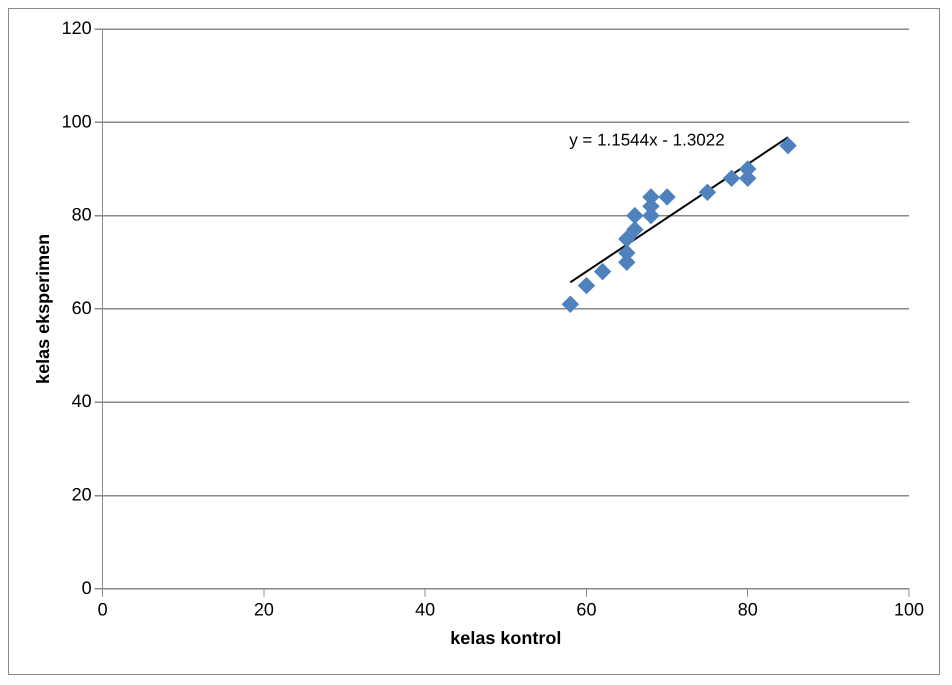 The width and height of the screenshot is (952, 685). What do you see at coordinates (87, 588) in the screenshot?
I see `y-tick-label: 0` at bounding box center [87, 588].